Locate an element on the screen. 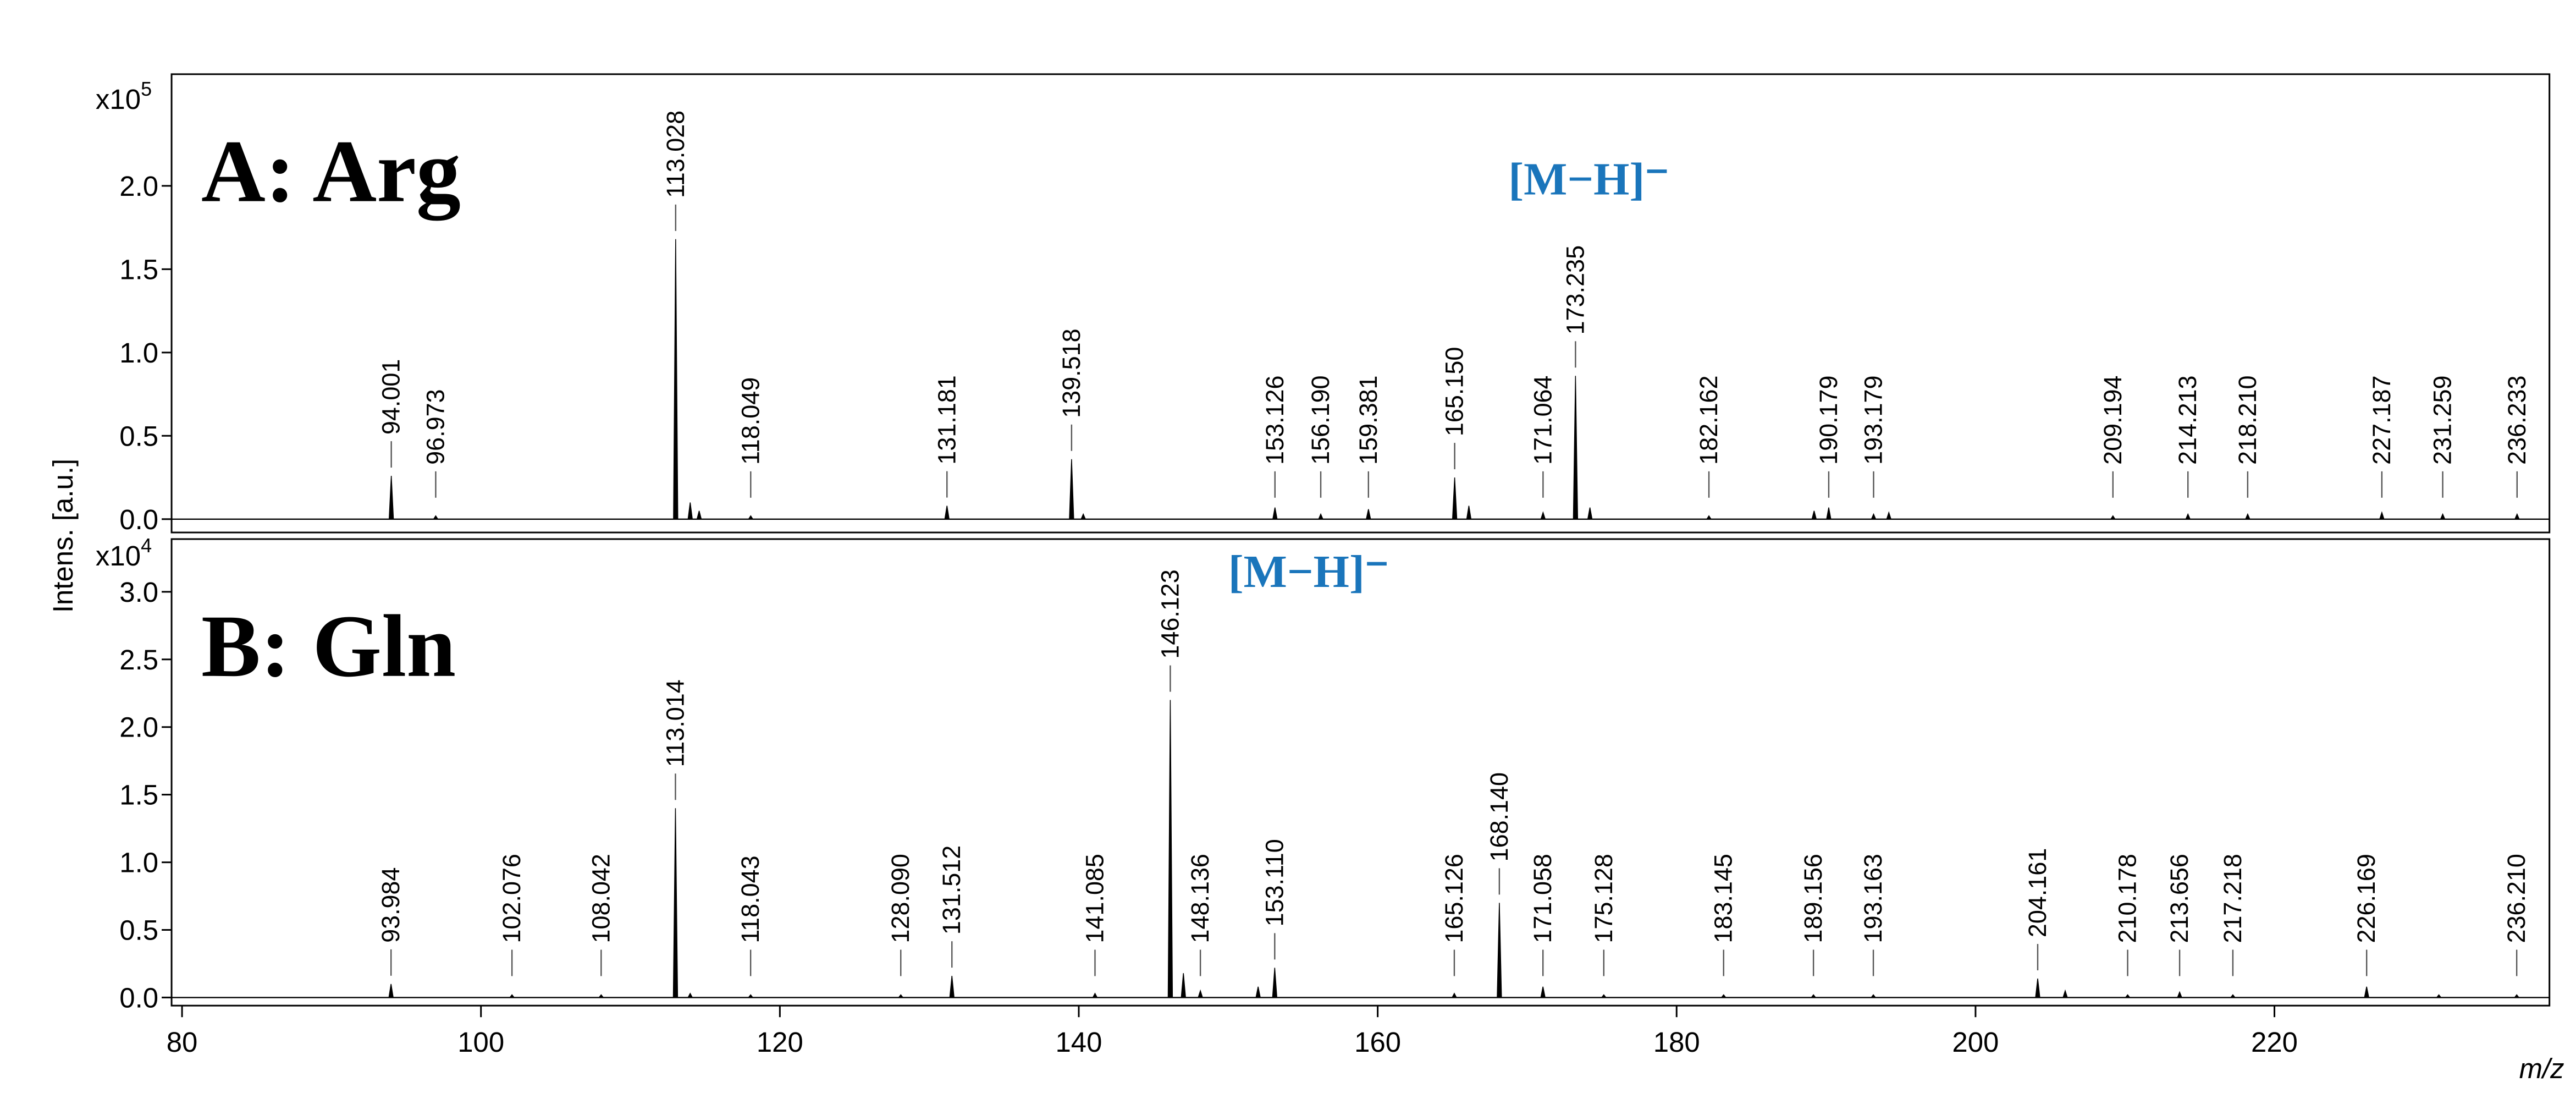 The image size is (2576, 1093). y-scale-base: x10 is located at coordinates (118, 556).